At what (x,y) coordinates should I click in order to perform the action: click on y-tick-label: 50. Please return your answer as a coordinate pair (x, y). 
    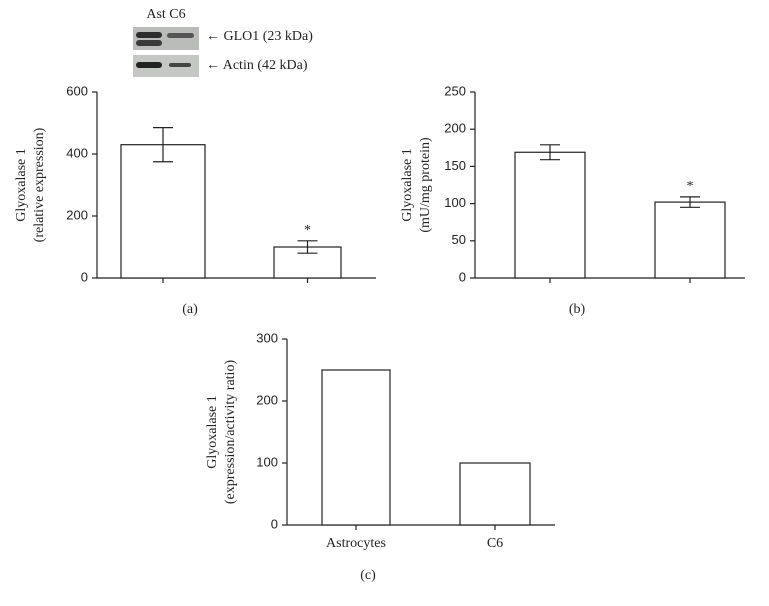
    Looking at the image, I should click on (459, 239).